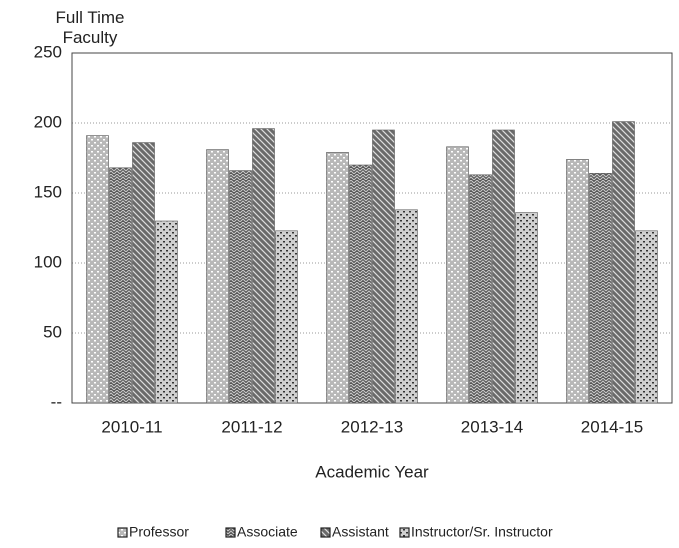 The image size is (679, 548). Describe the element at coordinates (52, 331) in the screenshot. I see `y-tick-label: 50` at that location.